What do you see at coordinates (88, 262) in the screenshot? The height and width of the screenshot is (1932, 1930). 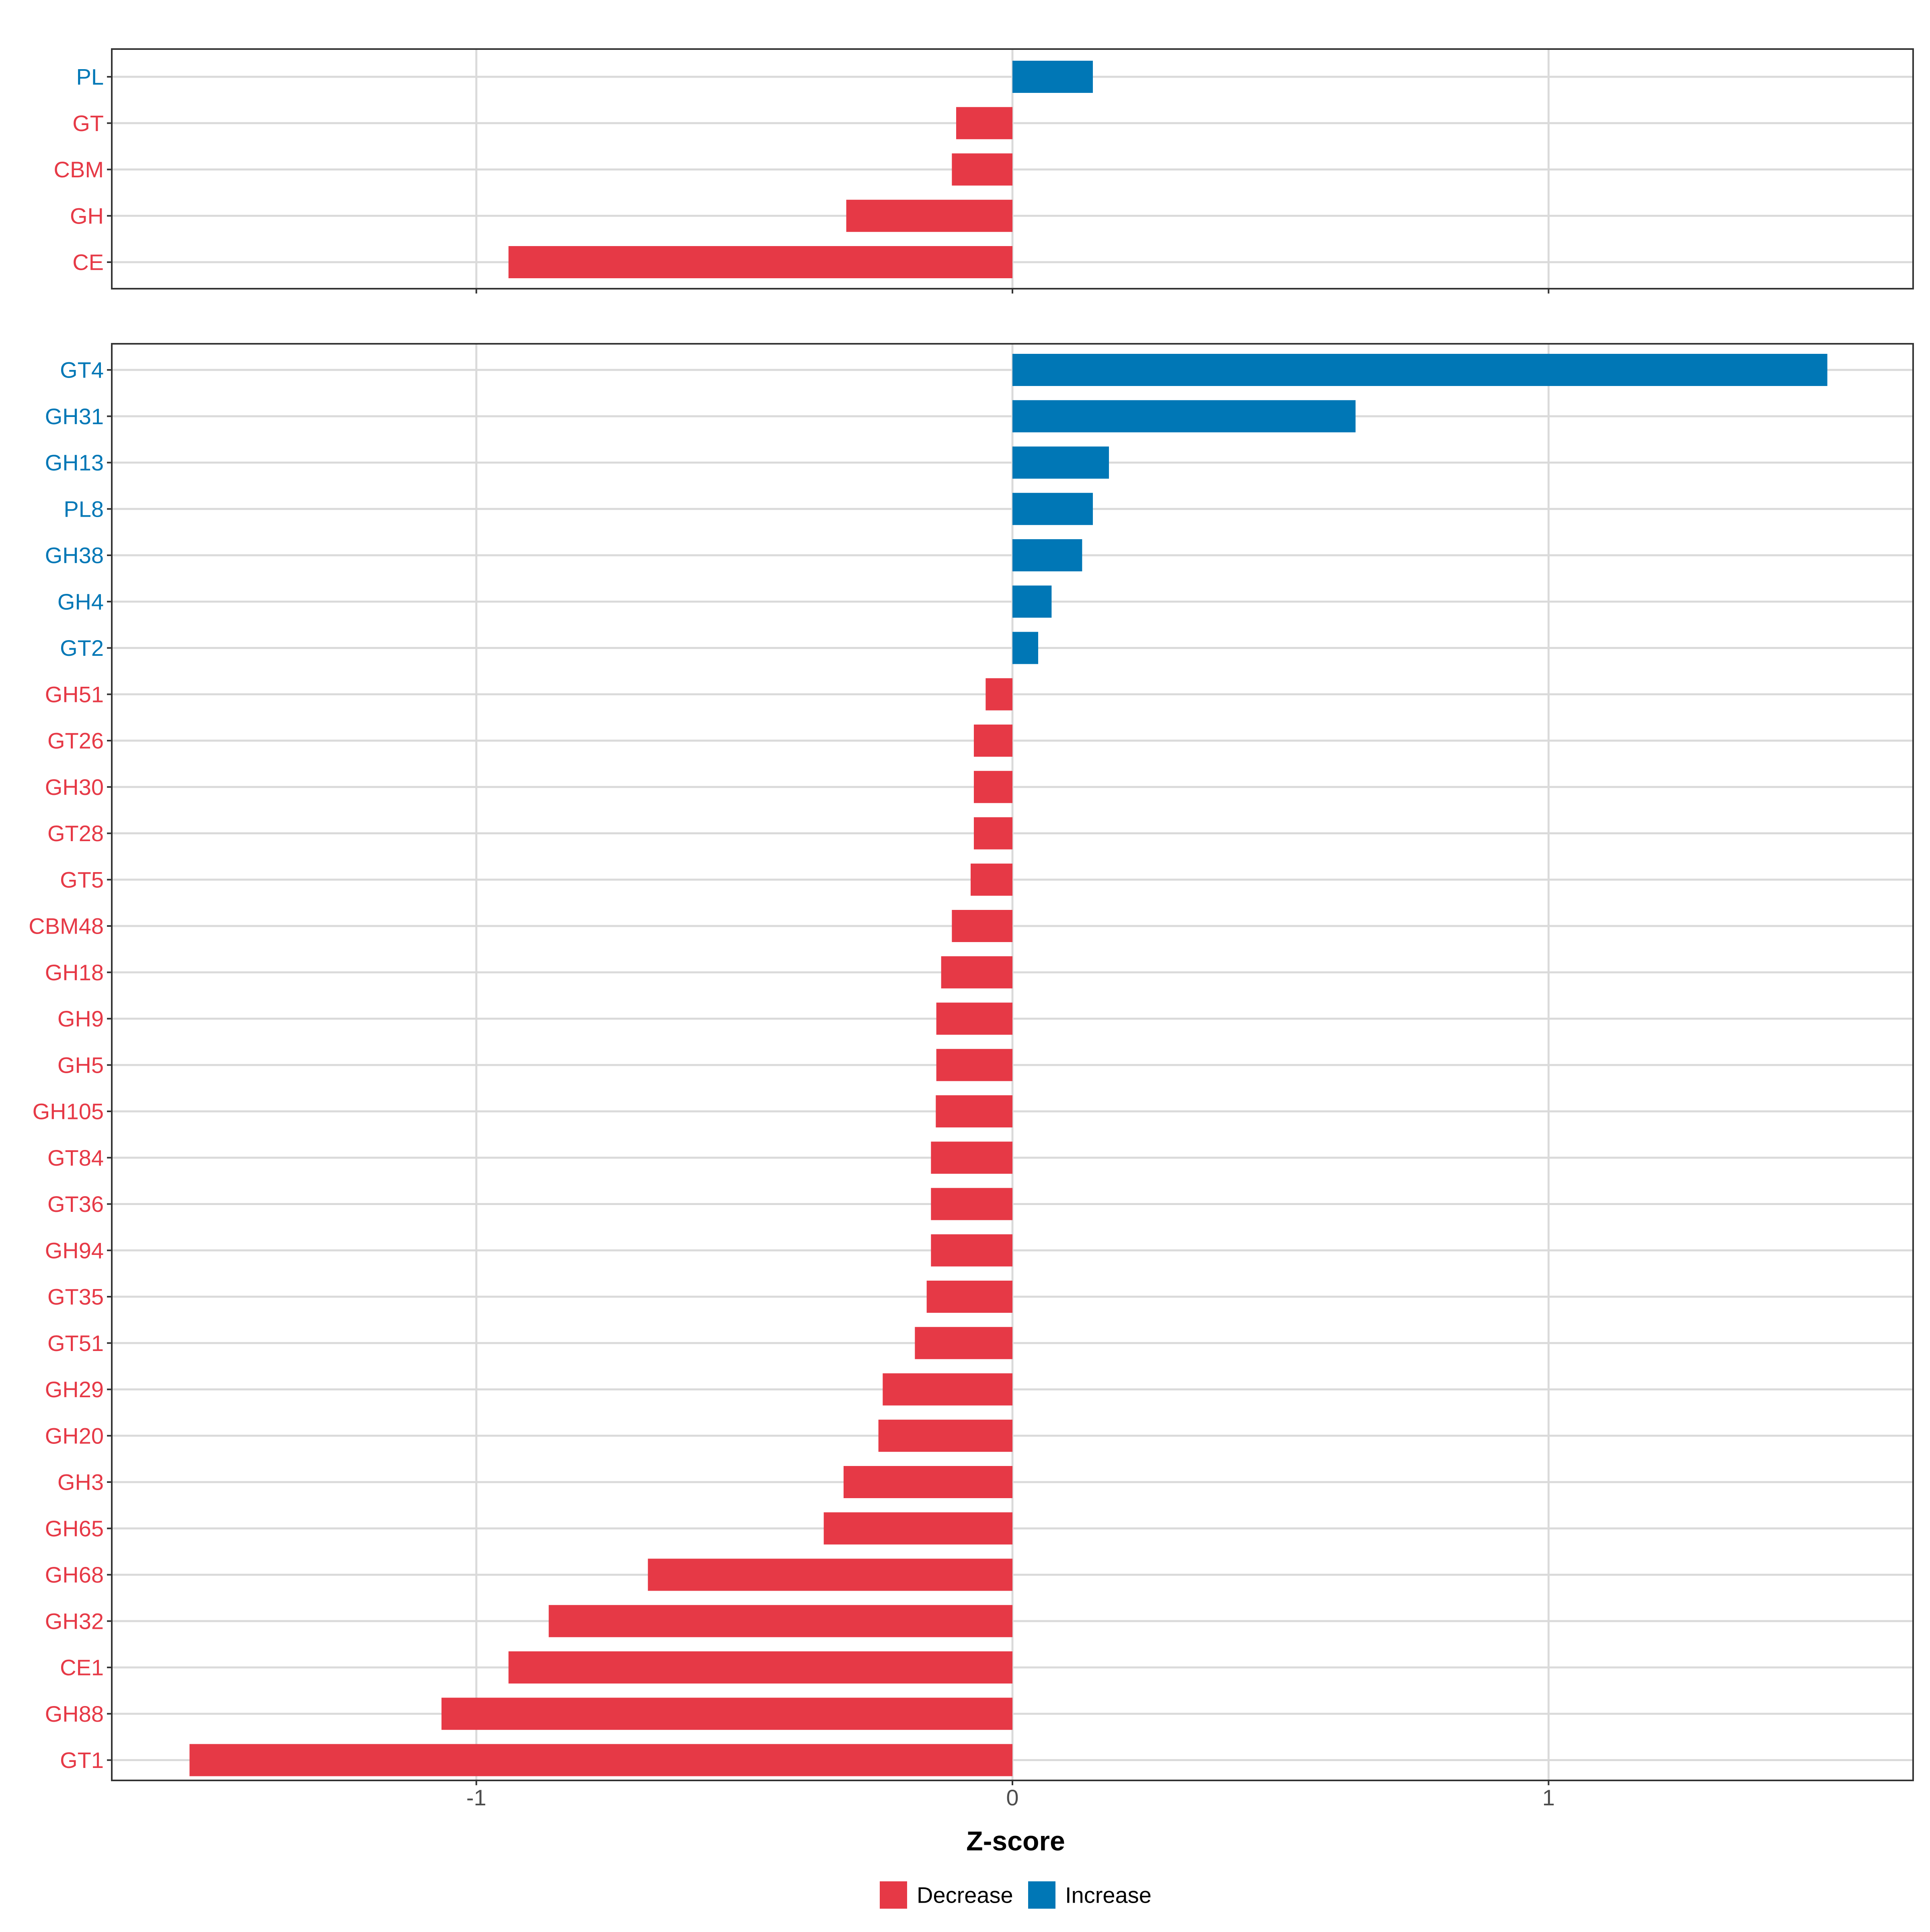 I see `category-label-ce: CE` at bounding box center [88, 262].